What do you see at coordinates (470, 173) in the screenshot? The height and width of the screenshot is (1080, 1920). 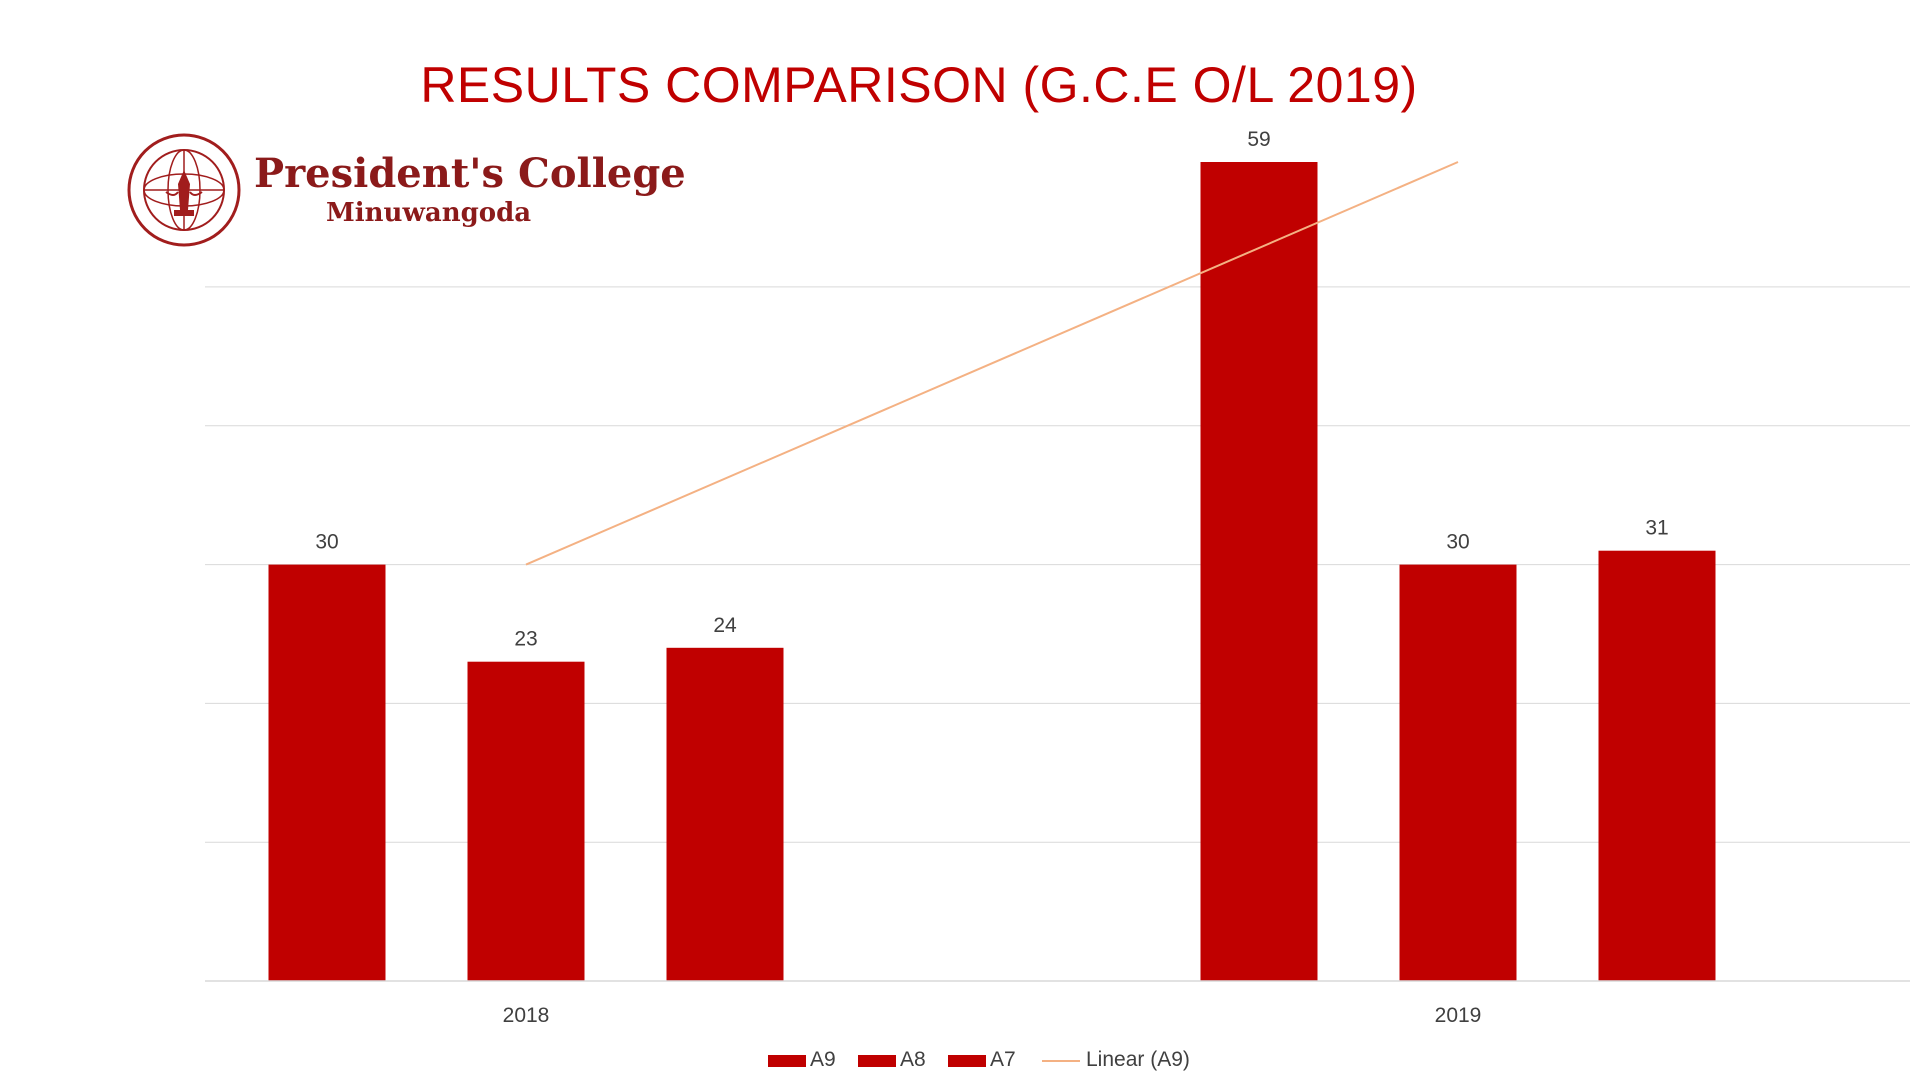 I see `college-name: President's College` at bounding box center [470, 173].